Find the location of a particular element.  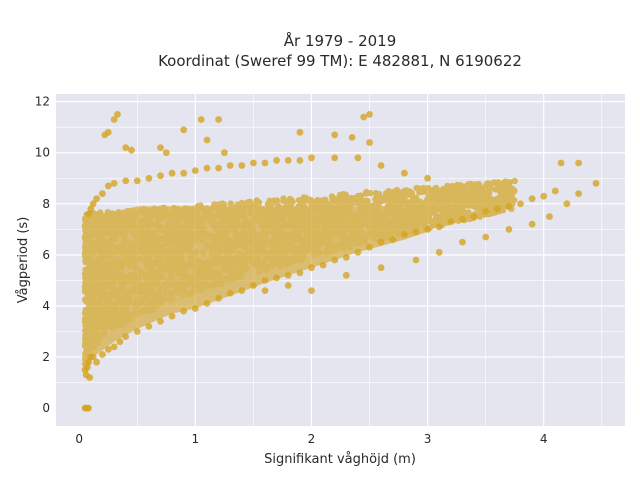

y-tick-label: 12 is located at coordinates (42, 102).